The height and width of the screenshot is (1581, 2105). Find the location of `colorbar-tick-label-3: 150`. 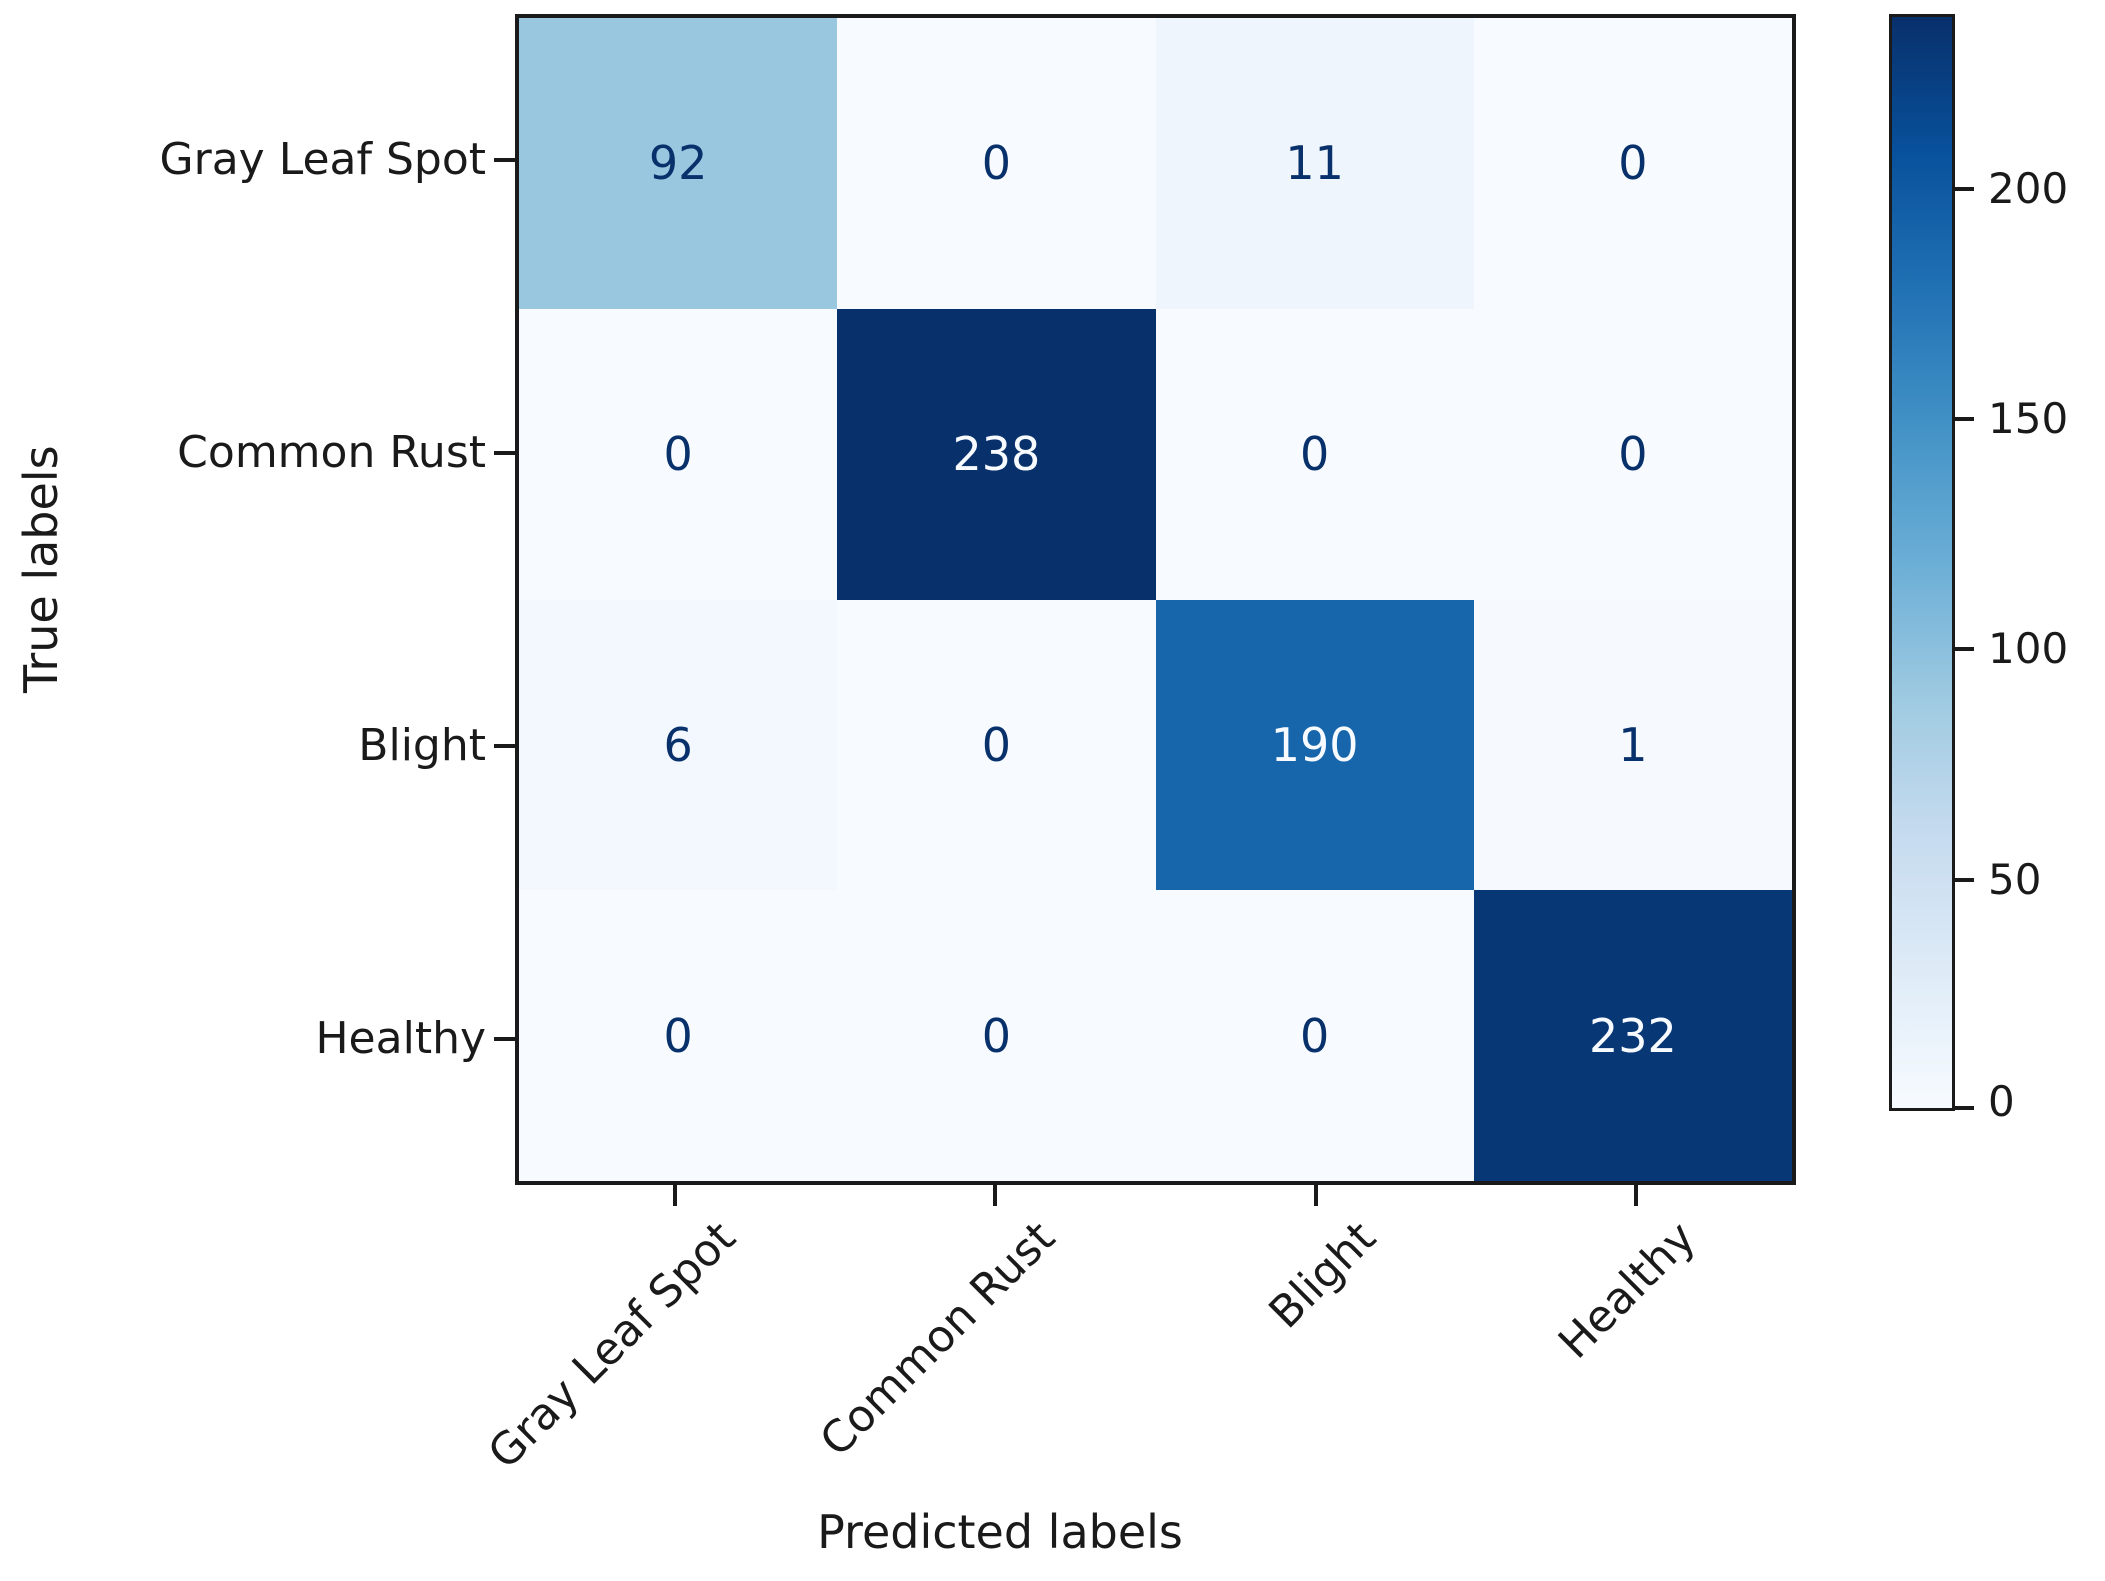

colorbar-tick-label-3: 150 is located at coordinates (2028, 418).